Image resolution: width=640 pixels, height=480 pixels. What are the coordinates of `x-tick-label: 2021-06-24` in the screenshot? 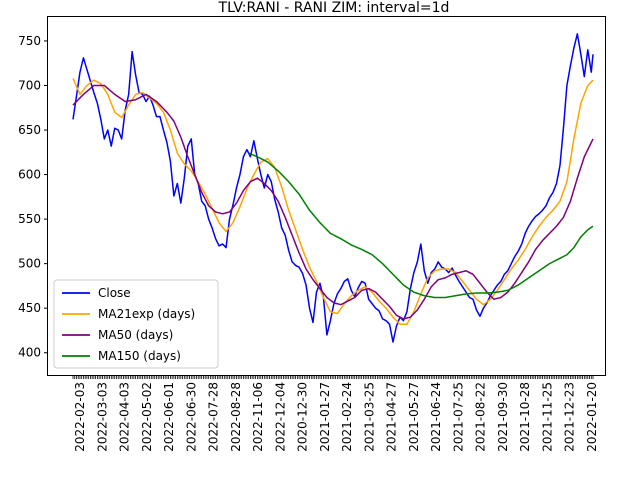 It's located at (436, 417).